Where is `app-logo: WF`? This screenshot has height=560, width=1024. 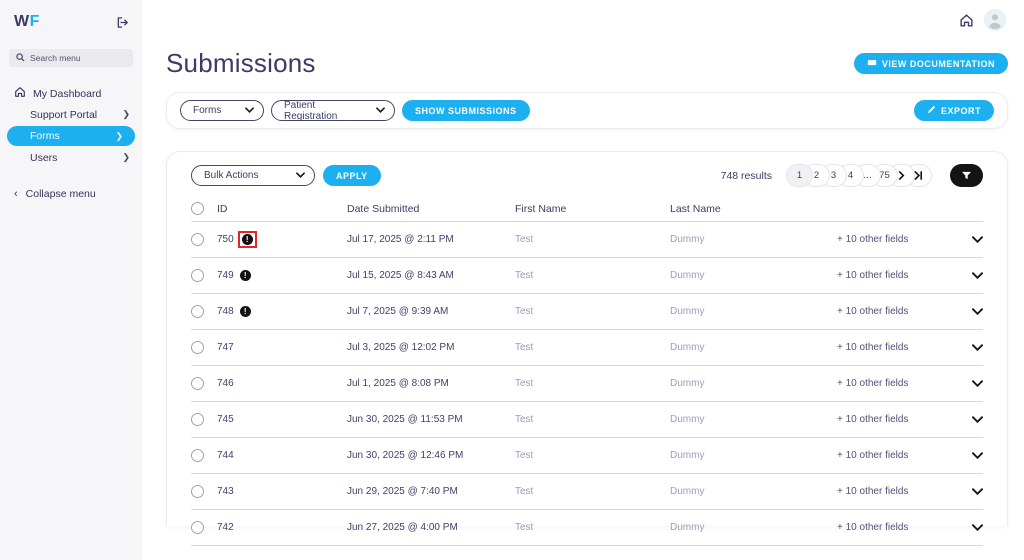
app-logo: WF is located at coordinates (27, 21).